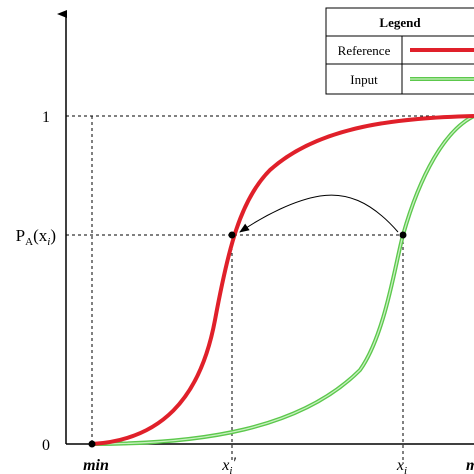 The height and width of the screenshot is (474, 474). I want to click on legend-title: Legend, so click(400, 22).